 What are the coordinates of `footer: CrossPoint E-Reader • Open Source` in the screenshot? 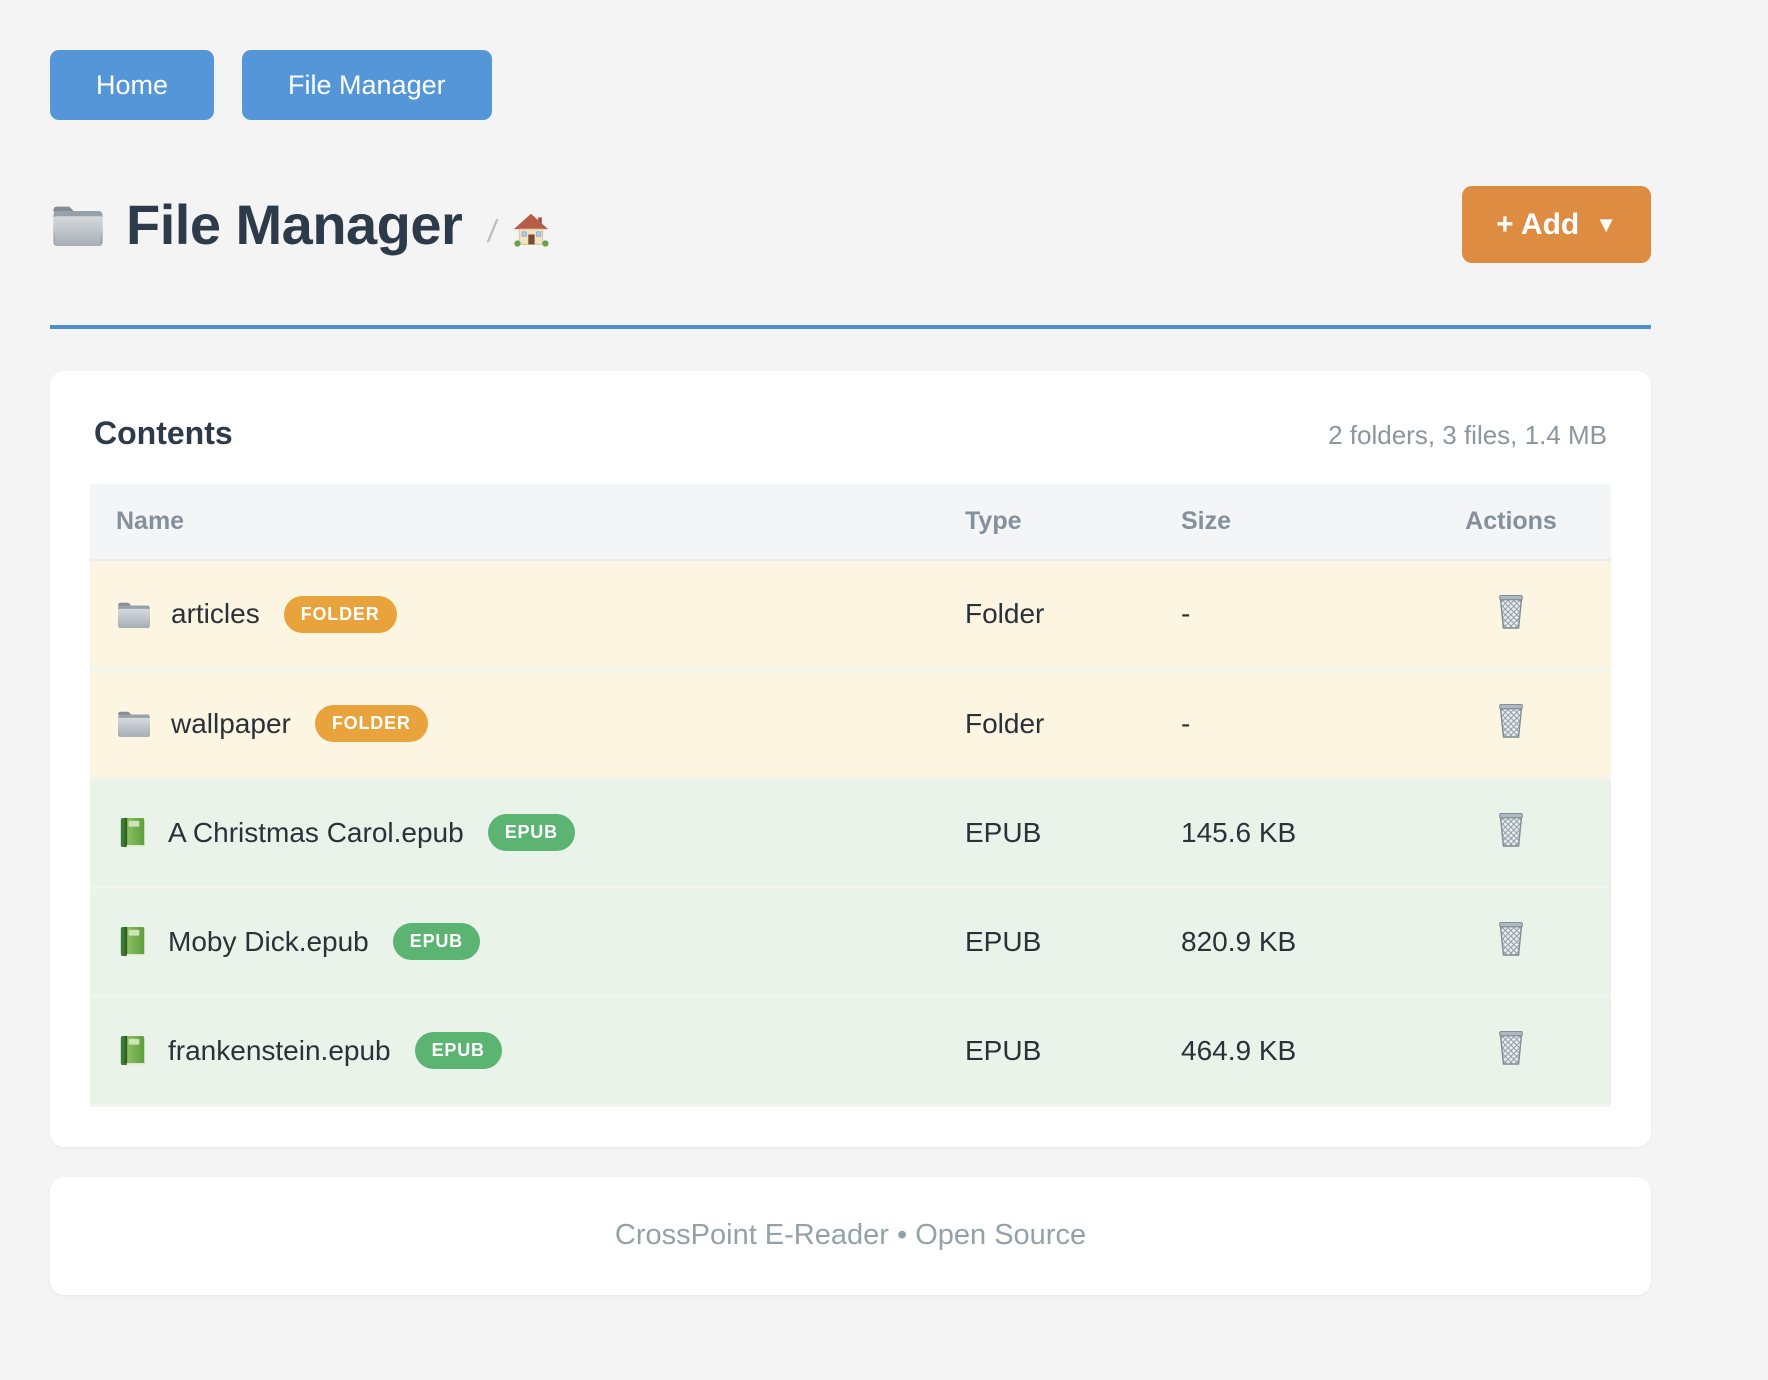 It's located at (850, 1235).